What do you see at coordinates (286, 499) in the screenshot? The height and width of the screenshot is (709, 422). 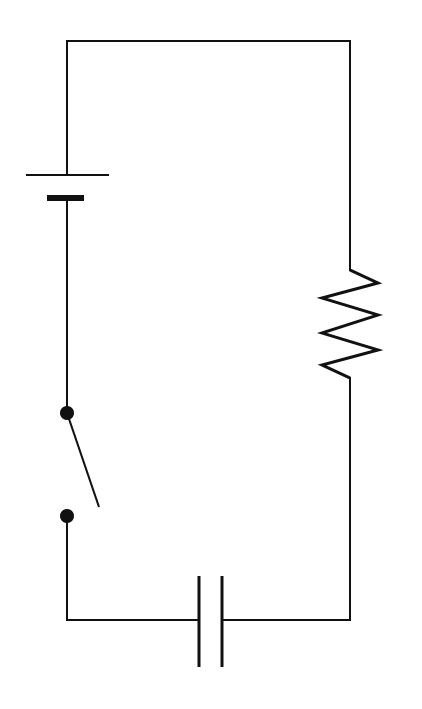 I see `wire-right` at bounding box center [286, 499].